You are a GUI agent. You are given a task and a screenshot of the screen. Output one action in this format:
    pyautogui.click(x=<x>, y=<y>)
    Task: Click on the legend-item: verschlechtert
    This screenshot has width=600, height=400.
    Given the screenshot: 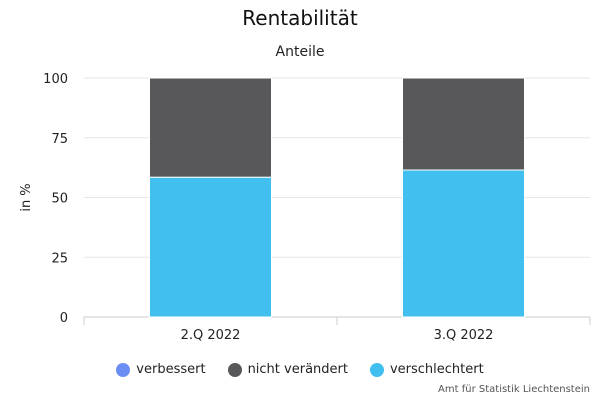 What is the action you would take?
    pyautogui.click(x=426, y=369)
    